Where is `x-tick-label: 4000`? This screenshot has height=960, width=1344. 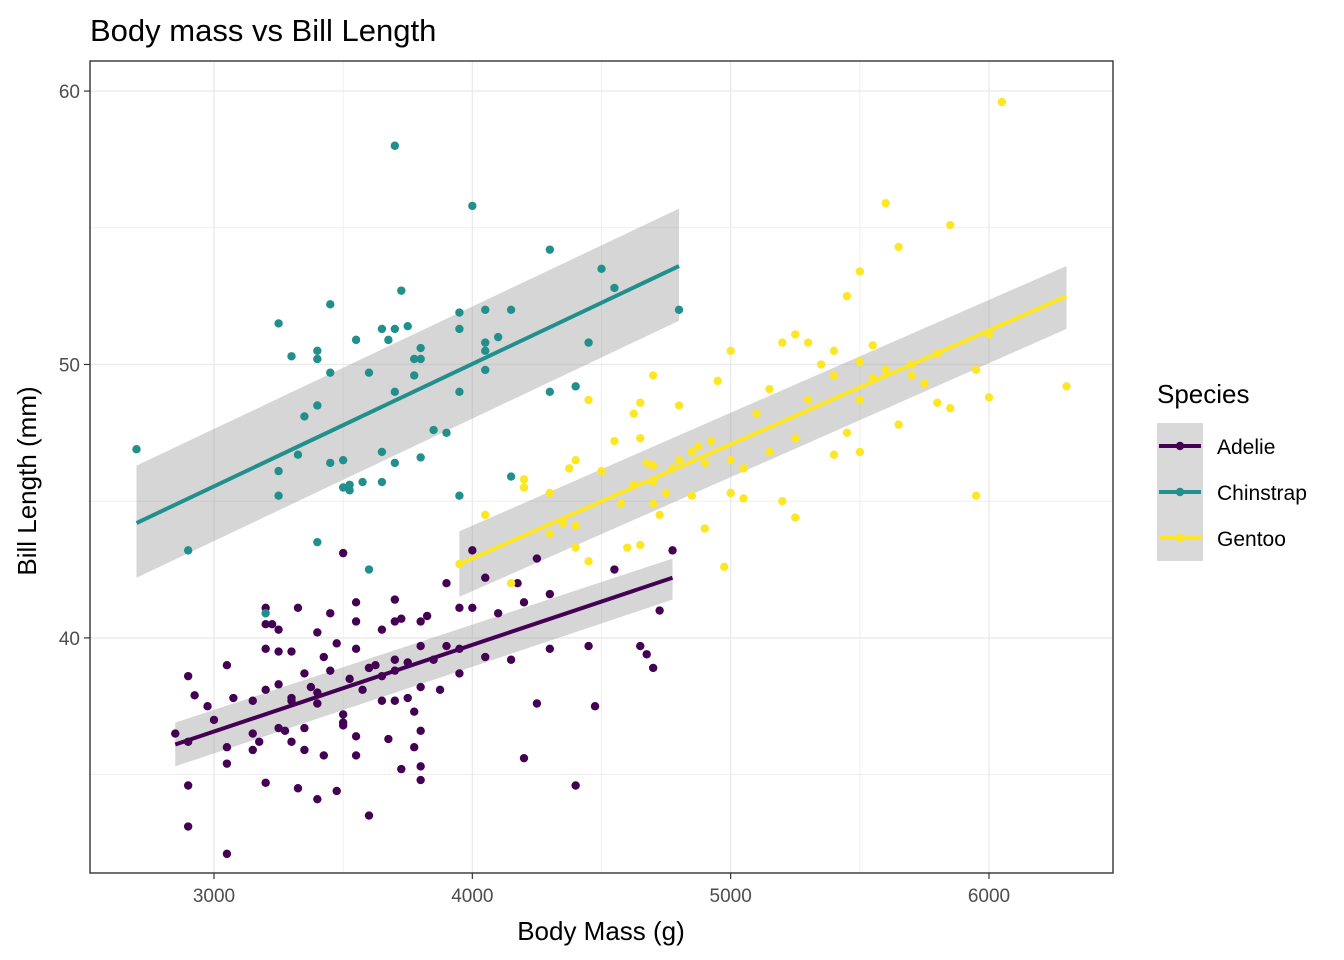
x-tick-label: 4000 is located at coordinates (472, 896).